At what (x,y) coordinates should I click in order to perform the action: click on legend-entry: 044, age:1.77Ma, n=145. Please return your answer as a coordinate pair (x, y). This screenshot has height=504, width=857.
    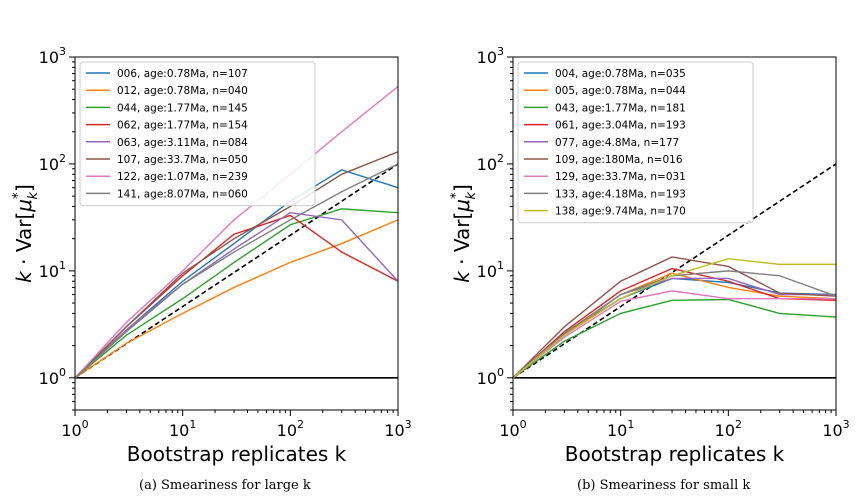
    Looking at the image, I should click on (182, 108).